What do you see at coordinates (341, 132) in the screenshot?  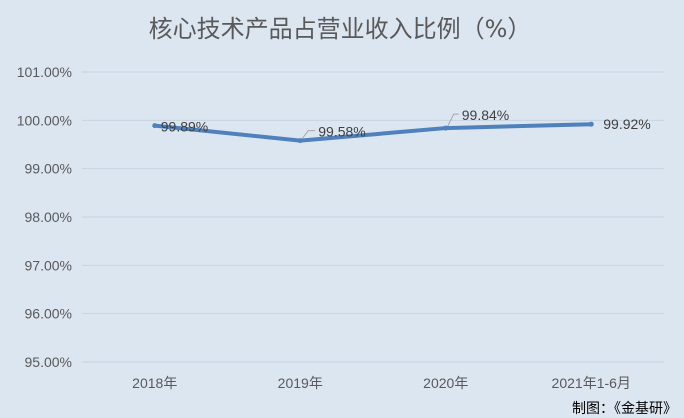 I see `data-label: 99.58%` at bounding box center [341, 132].